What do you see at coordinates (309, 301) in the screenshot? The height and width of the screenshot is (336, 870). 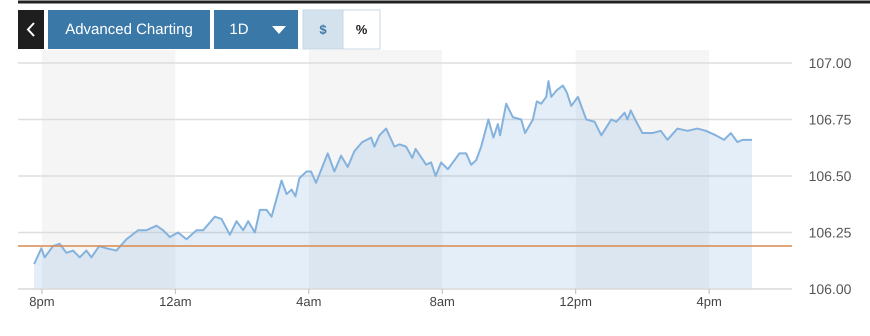 I see `x-tick-label: 4am` at bounding box center [309, 301].